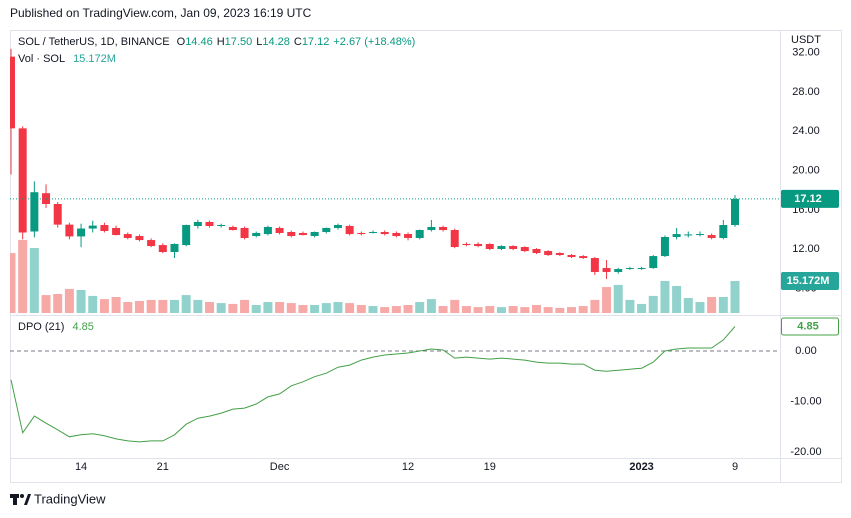 This screenshot has width=851, height=518. I want to click on x-tick-label: 12, so click(408, 467).